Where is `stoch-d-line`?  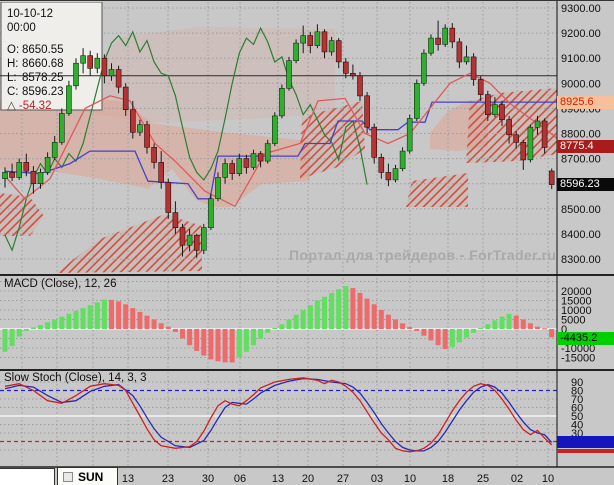
stoch-d-line is located at coordinates (278, 414).